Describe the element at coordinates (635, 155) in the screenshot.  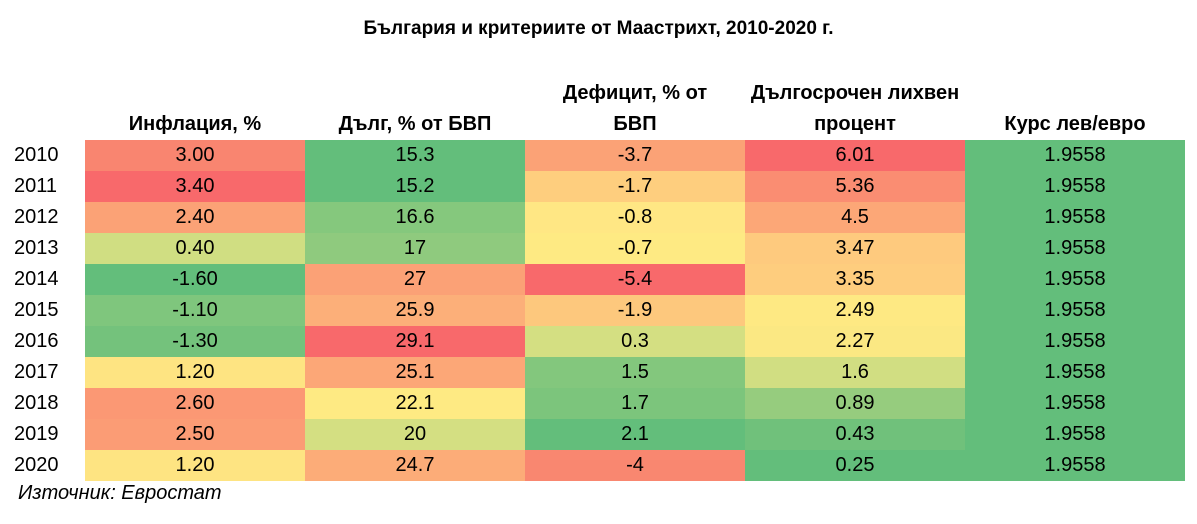
I see `table-cell: -3.7` at that location.